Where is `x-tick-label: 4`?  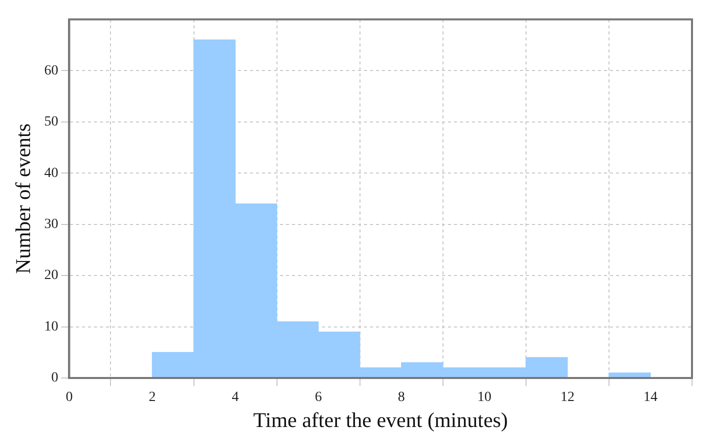
x-tick-label: 4 is located at coordinates (235, 398).